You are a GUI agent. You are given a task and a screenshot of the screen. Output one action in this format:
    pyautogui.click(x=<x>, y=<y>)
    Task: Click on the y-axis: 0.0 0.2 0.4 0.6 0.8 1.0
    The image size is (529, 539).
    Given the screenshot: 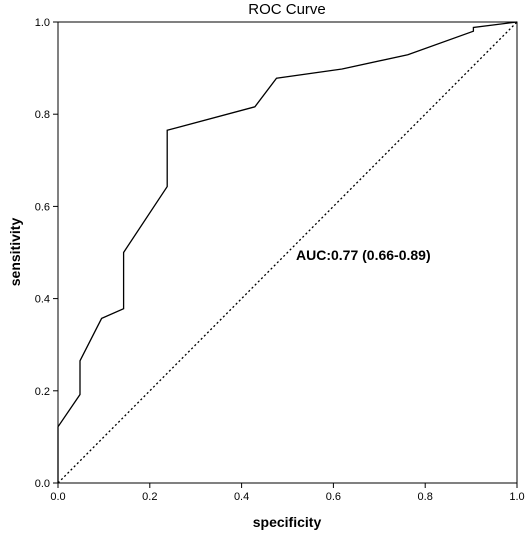 What is the action you would take?
    pyautogui.click(x=46, y=253)
    